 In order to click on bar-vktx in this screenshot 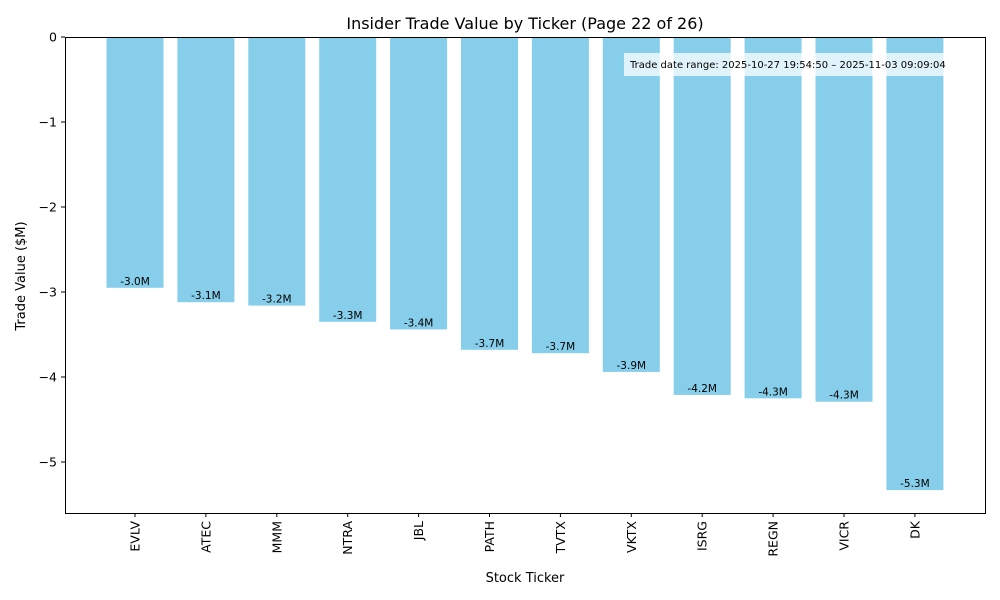, I will do `click(631, 204)`.